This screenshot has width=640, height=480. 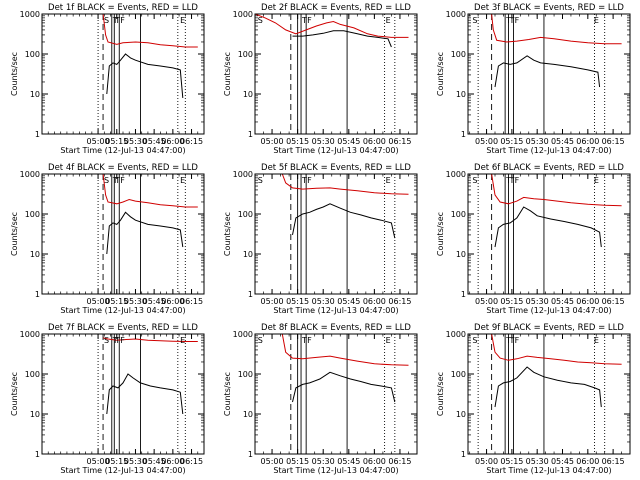 What do you see at coordinates (336, 168) in the screenshot?
I see `chart-title: Det 5f BLACK = Events, RED = LLD` at bounding box center [336, 168].